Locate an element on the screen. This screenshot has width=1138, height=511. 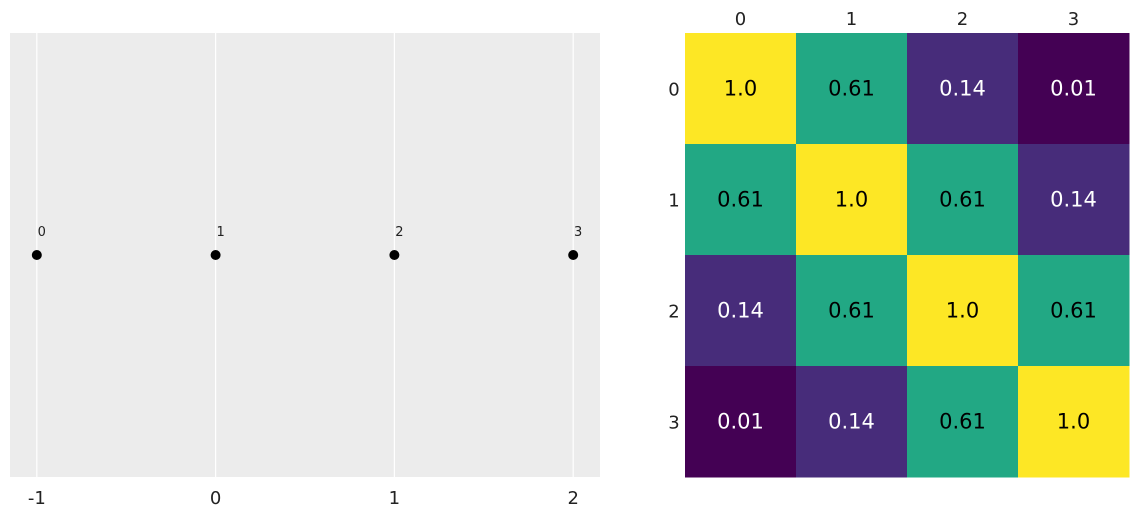
x-tick-label: 1 is located at coordinates (394, 498).